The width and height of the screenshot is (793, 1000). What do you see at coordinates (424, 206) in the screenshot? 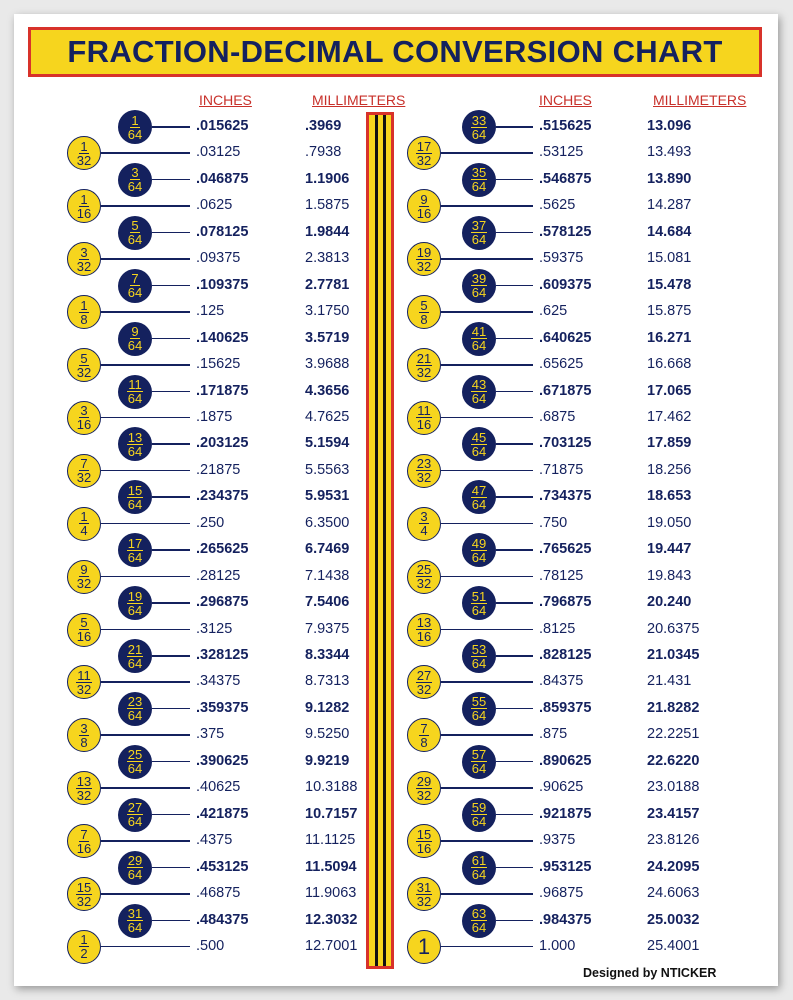
I see `fraction-badge: 9 16` at bounding box center [424, 206].